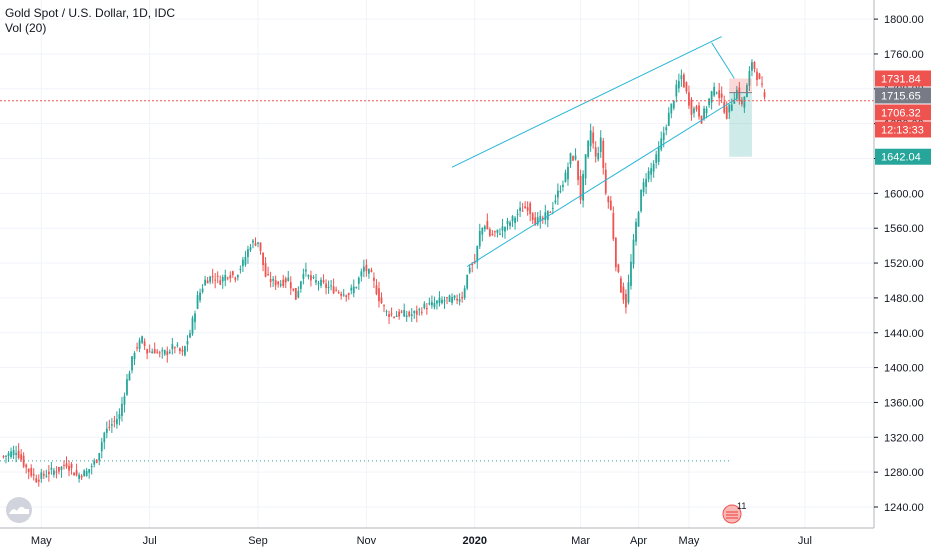 The image size is (932, 550). I want to click on price-tag: 1706.32, so click(903, 112).